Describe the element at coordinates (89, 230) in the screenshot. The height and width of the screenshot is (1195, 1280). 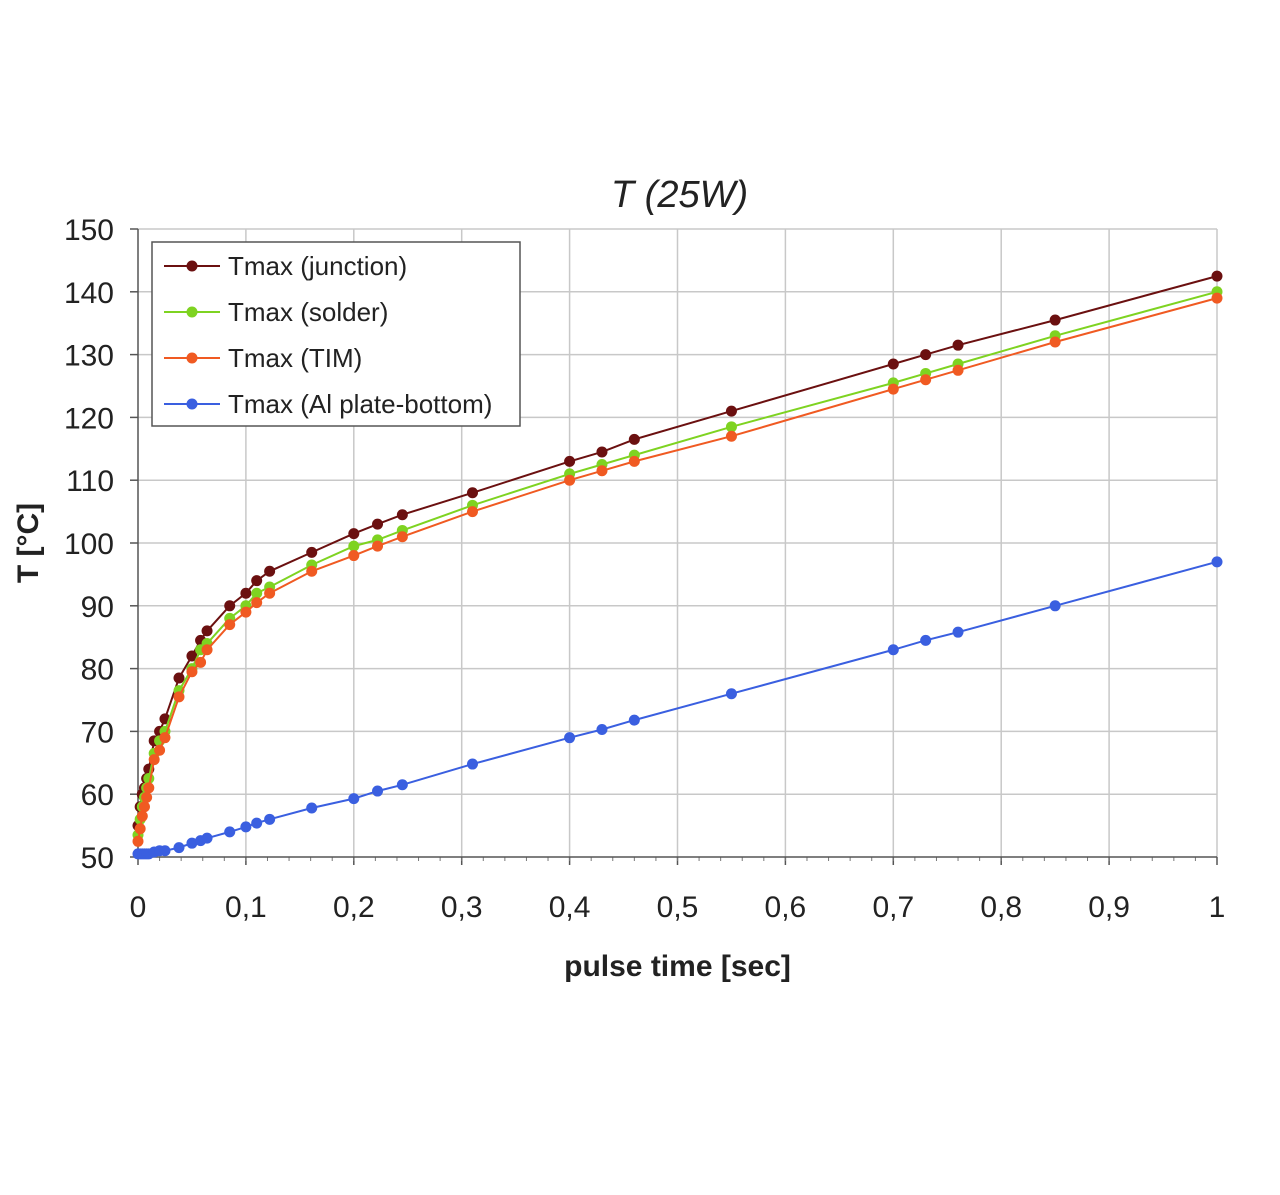
I see `y-tick-label: 150` at that location.